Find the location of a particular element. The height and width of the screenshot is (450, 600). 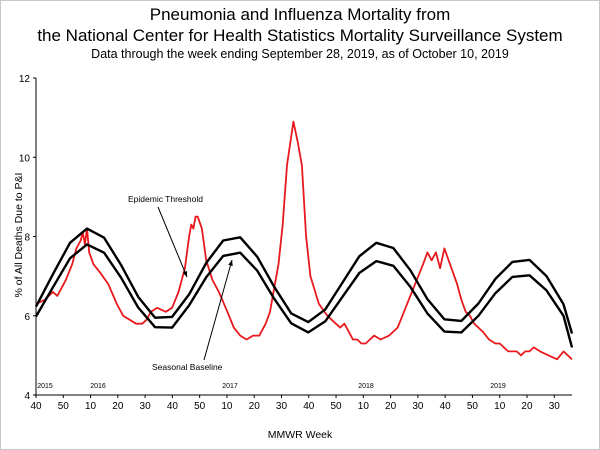

y-axis-label: % of All Deaths Due to P&I is located at coordinates (19, 235).